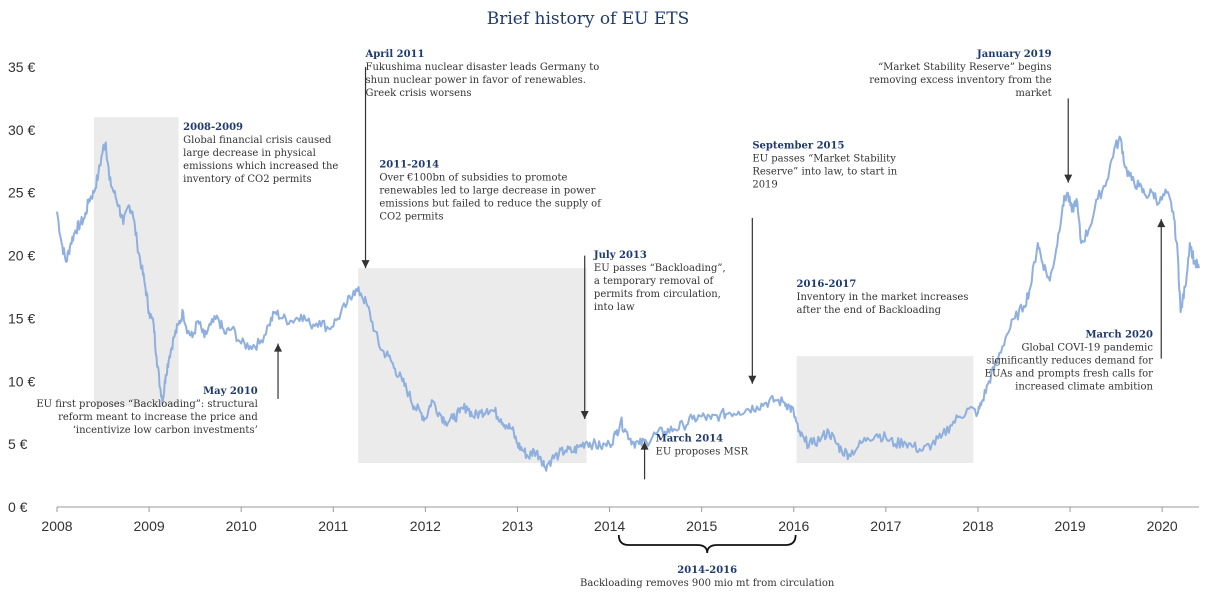  I want to click on ann-march2020-heading: March 2020, so click(1119, 334).